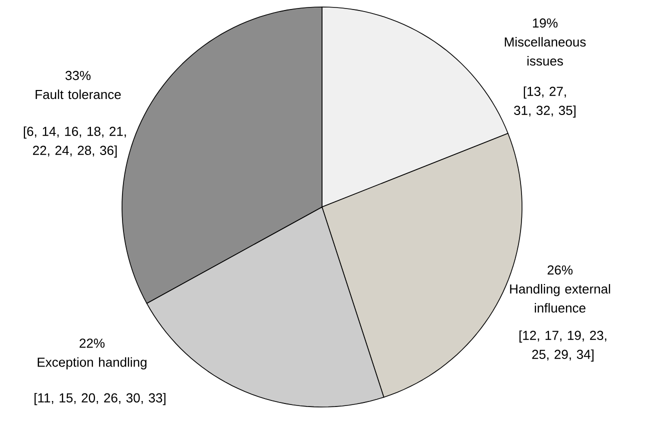 Image resolution: width=655 pixels, height=429 pixels. Describe the element at coordinates (560, 298) in the screenshot. I see `slice-label: Handling external influence` at that location.